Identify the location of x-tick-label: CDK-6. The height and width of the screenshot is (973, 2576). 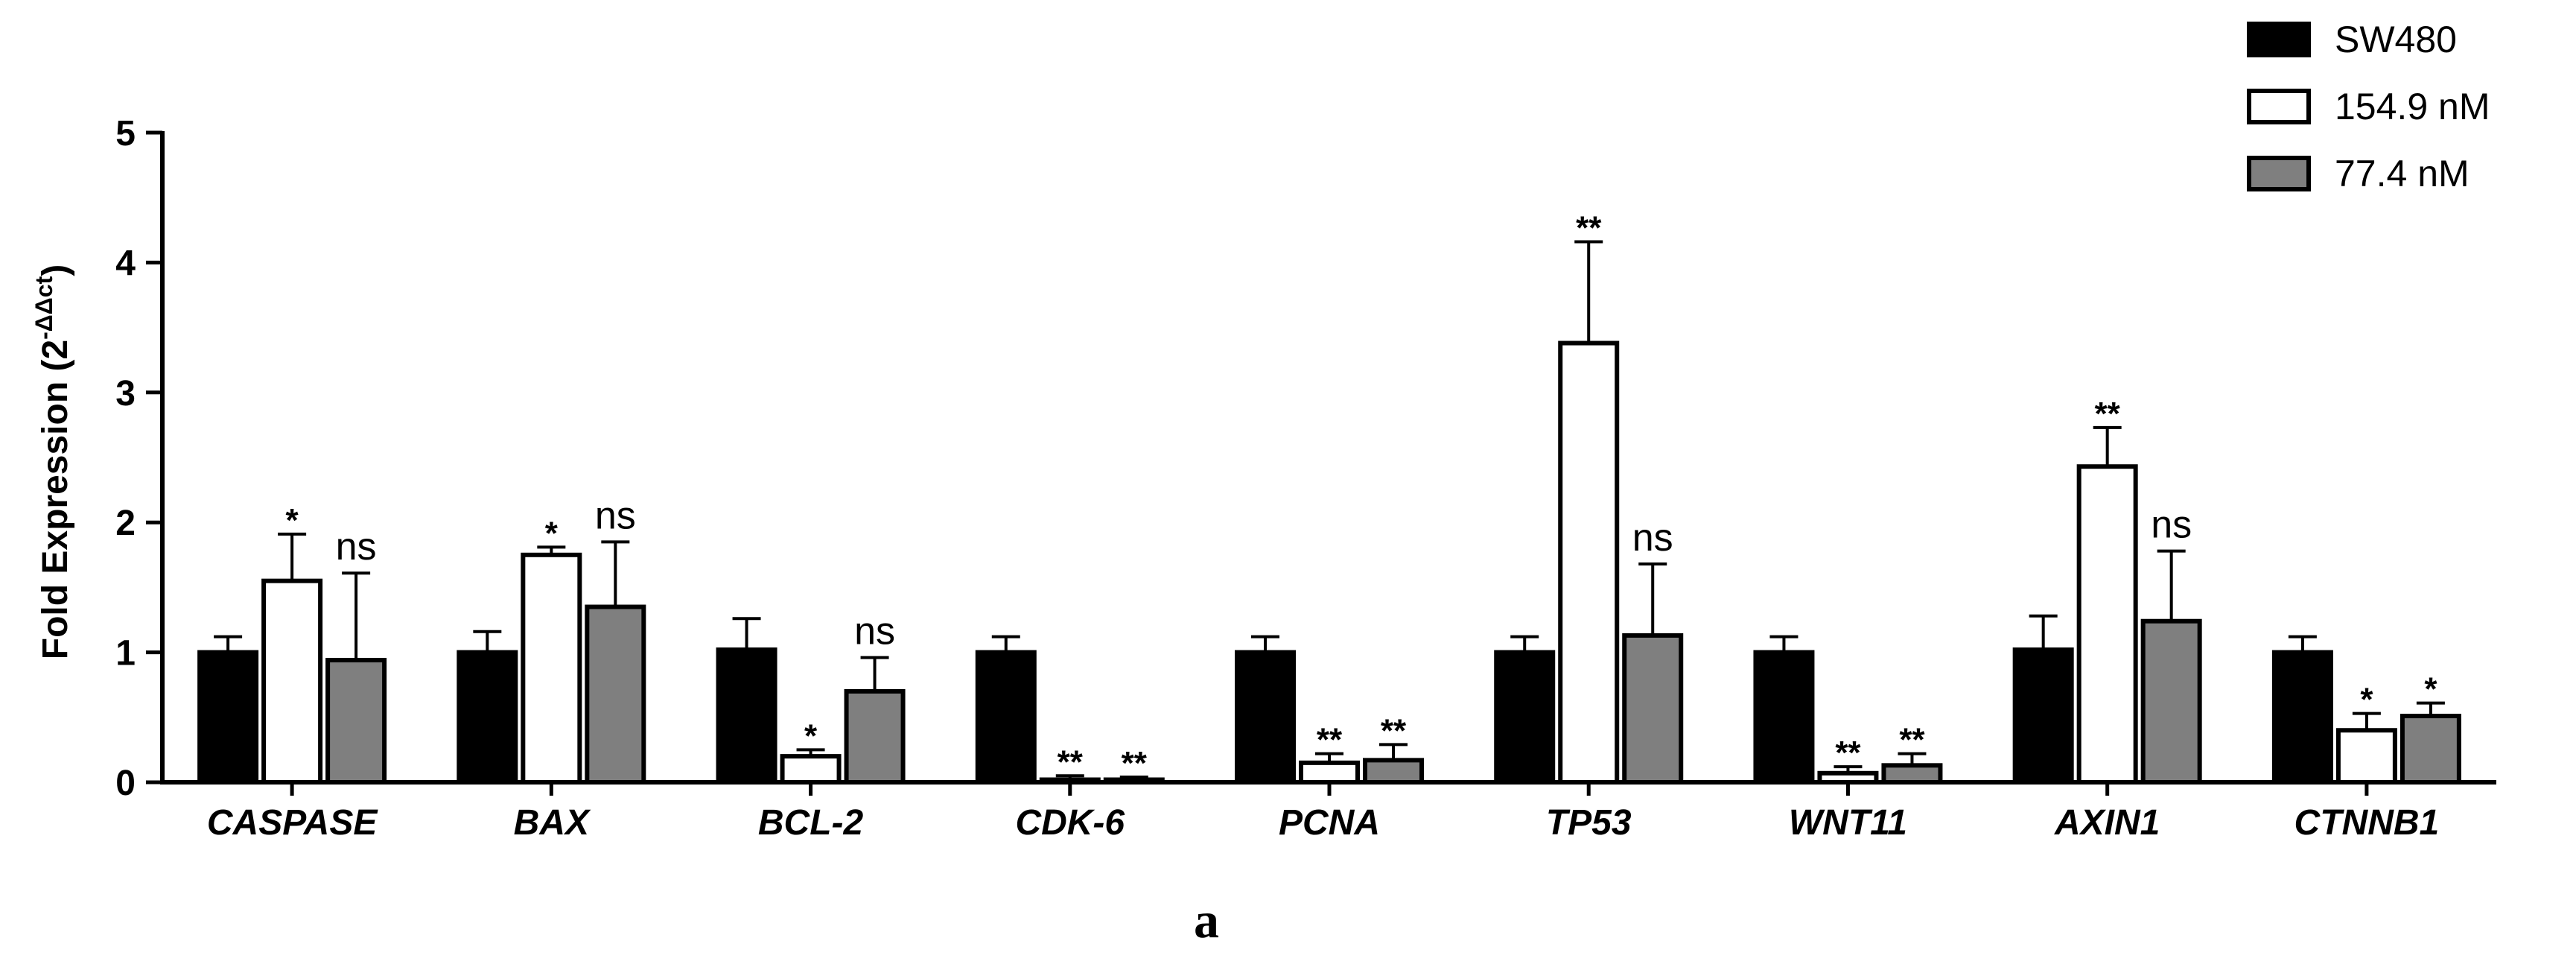
(1070, 823).